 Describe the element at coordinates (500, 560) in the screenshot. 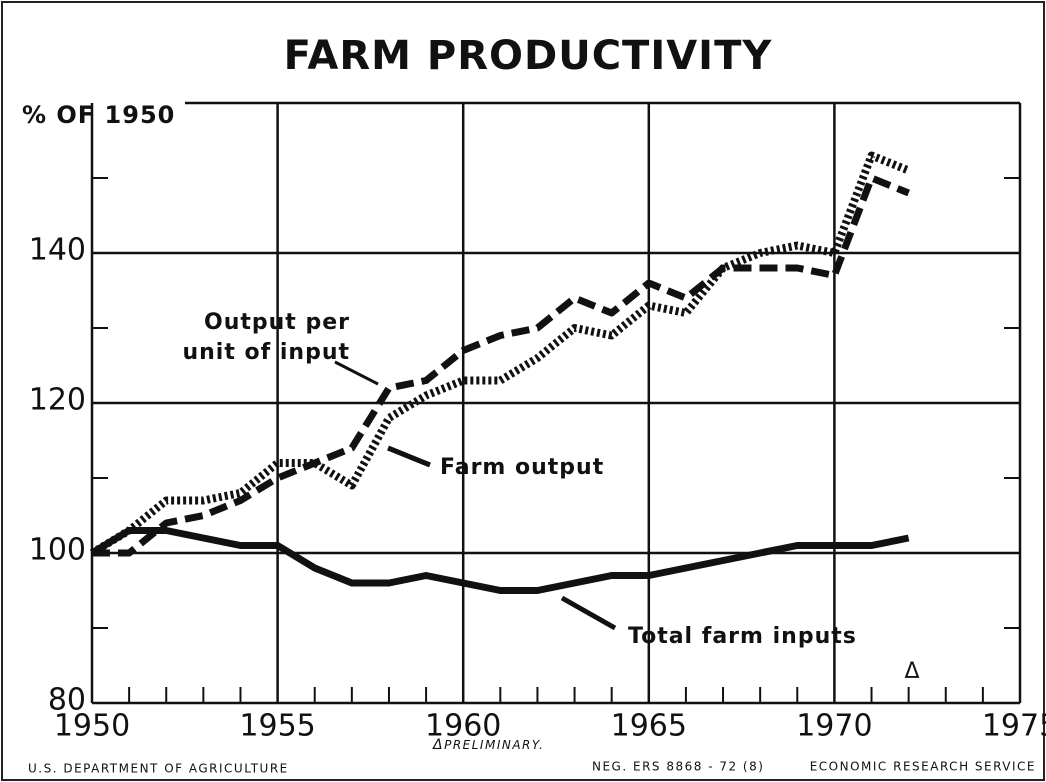

I see `series-line` at that location.